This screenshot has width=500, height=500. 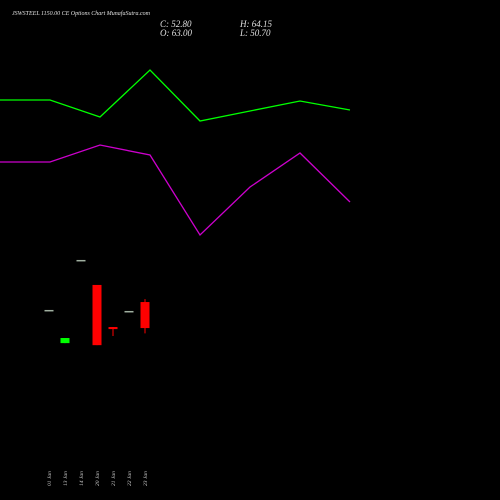 What do you see at coordinates (81, 478) in the screenshot?
I see `x-tick-label: 14 Jan` at bounding box center [81, 478].